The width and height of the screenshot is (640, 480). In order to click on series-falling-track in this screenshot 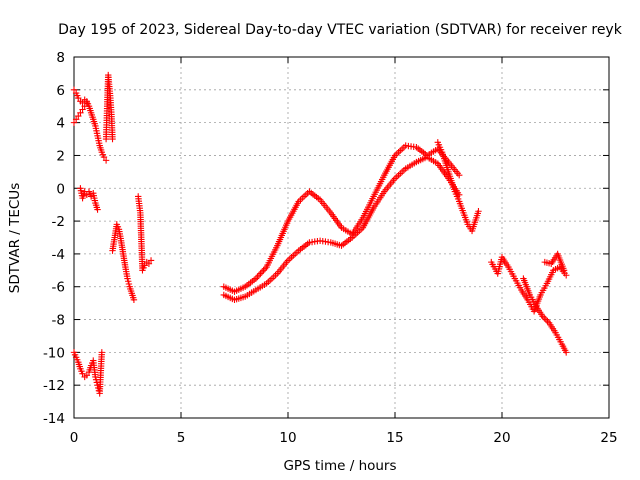, I will do `click(458, 187)`.